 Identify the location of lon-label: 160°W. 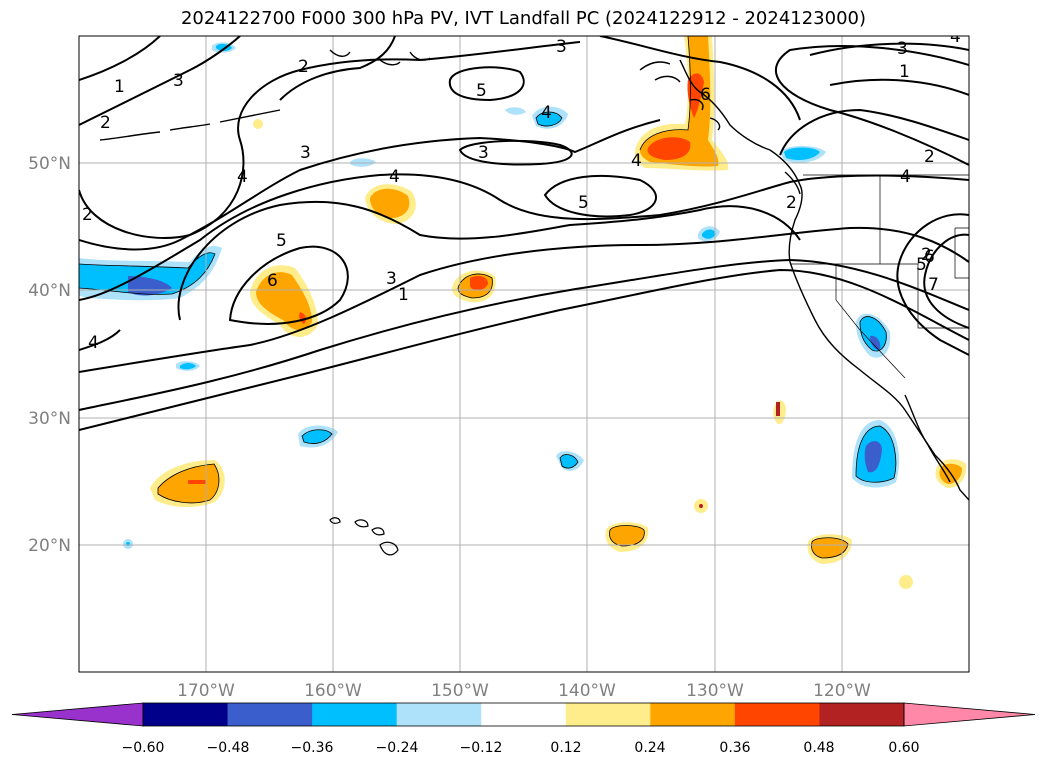
(333, 691).